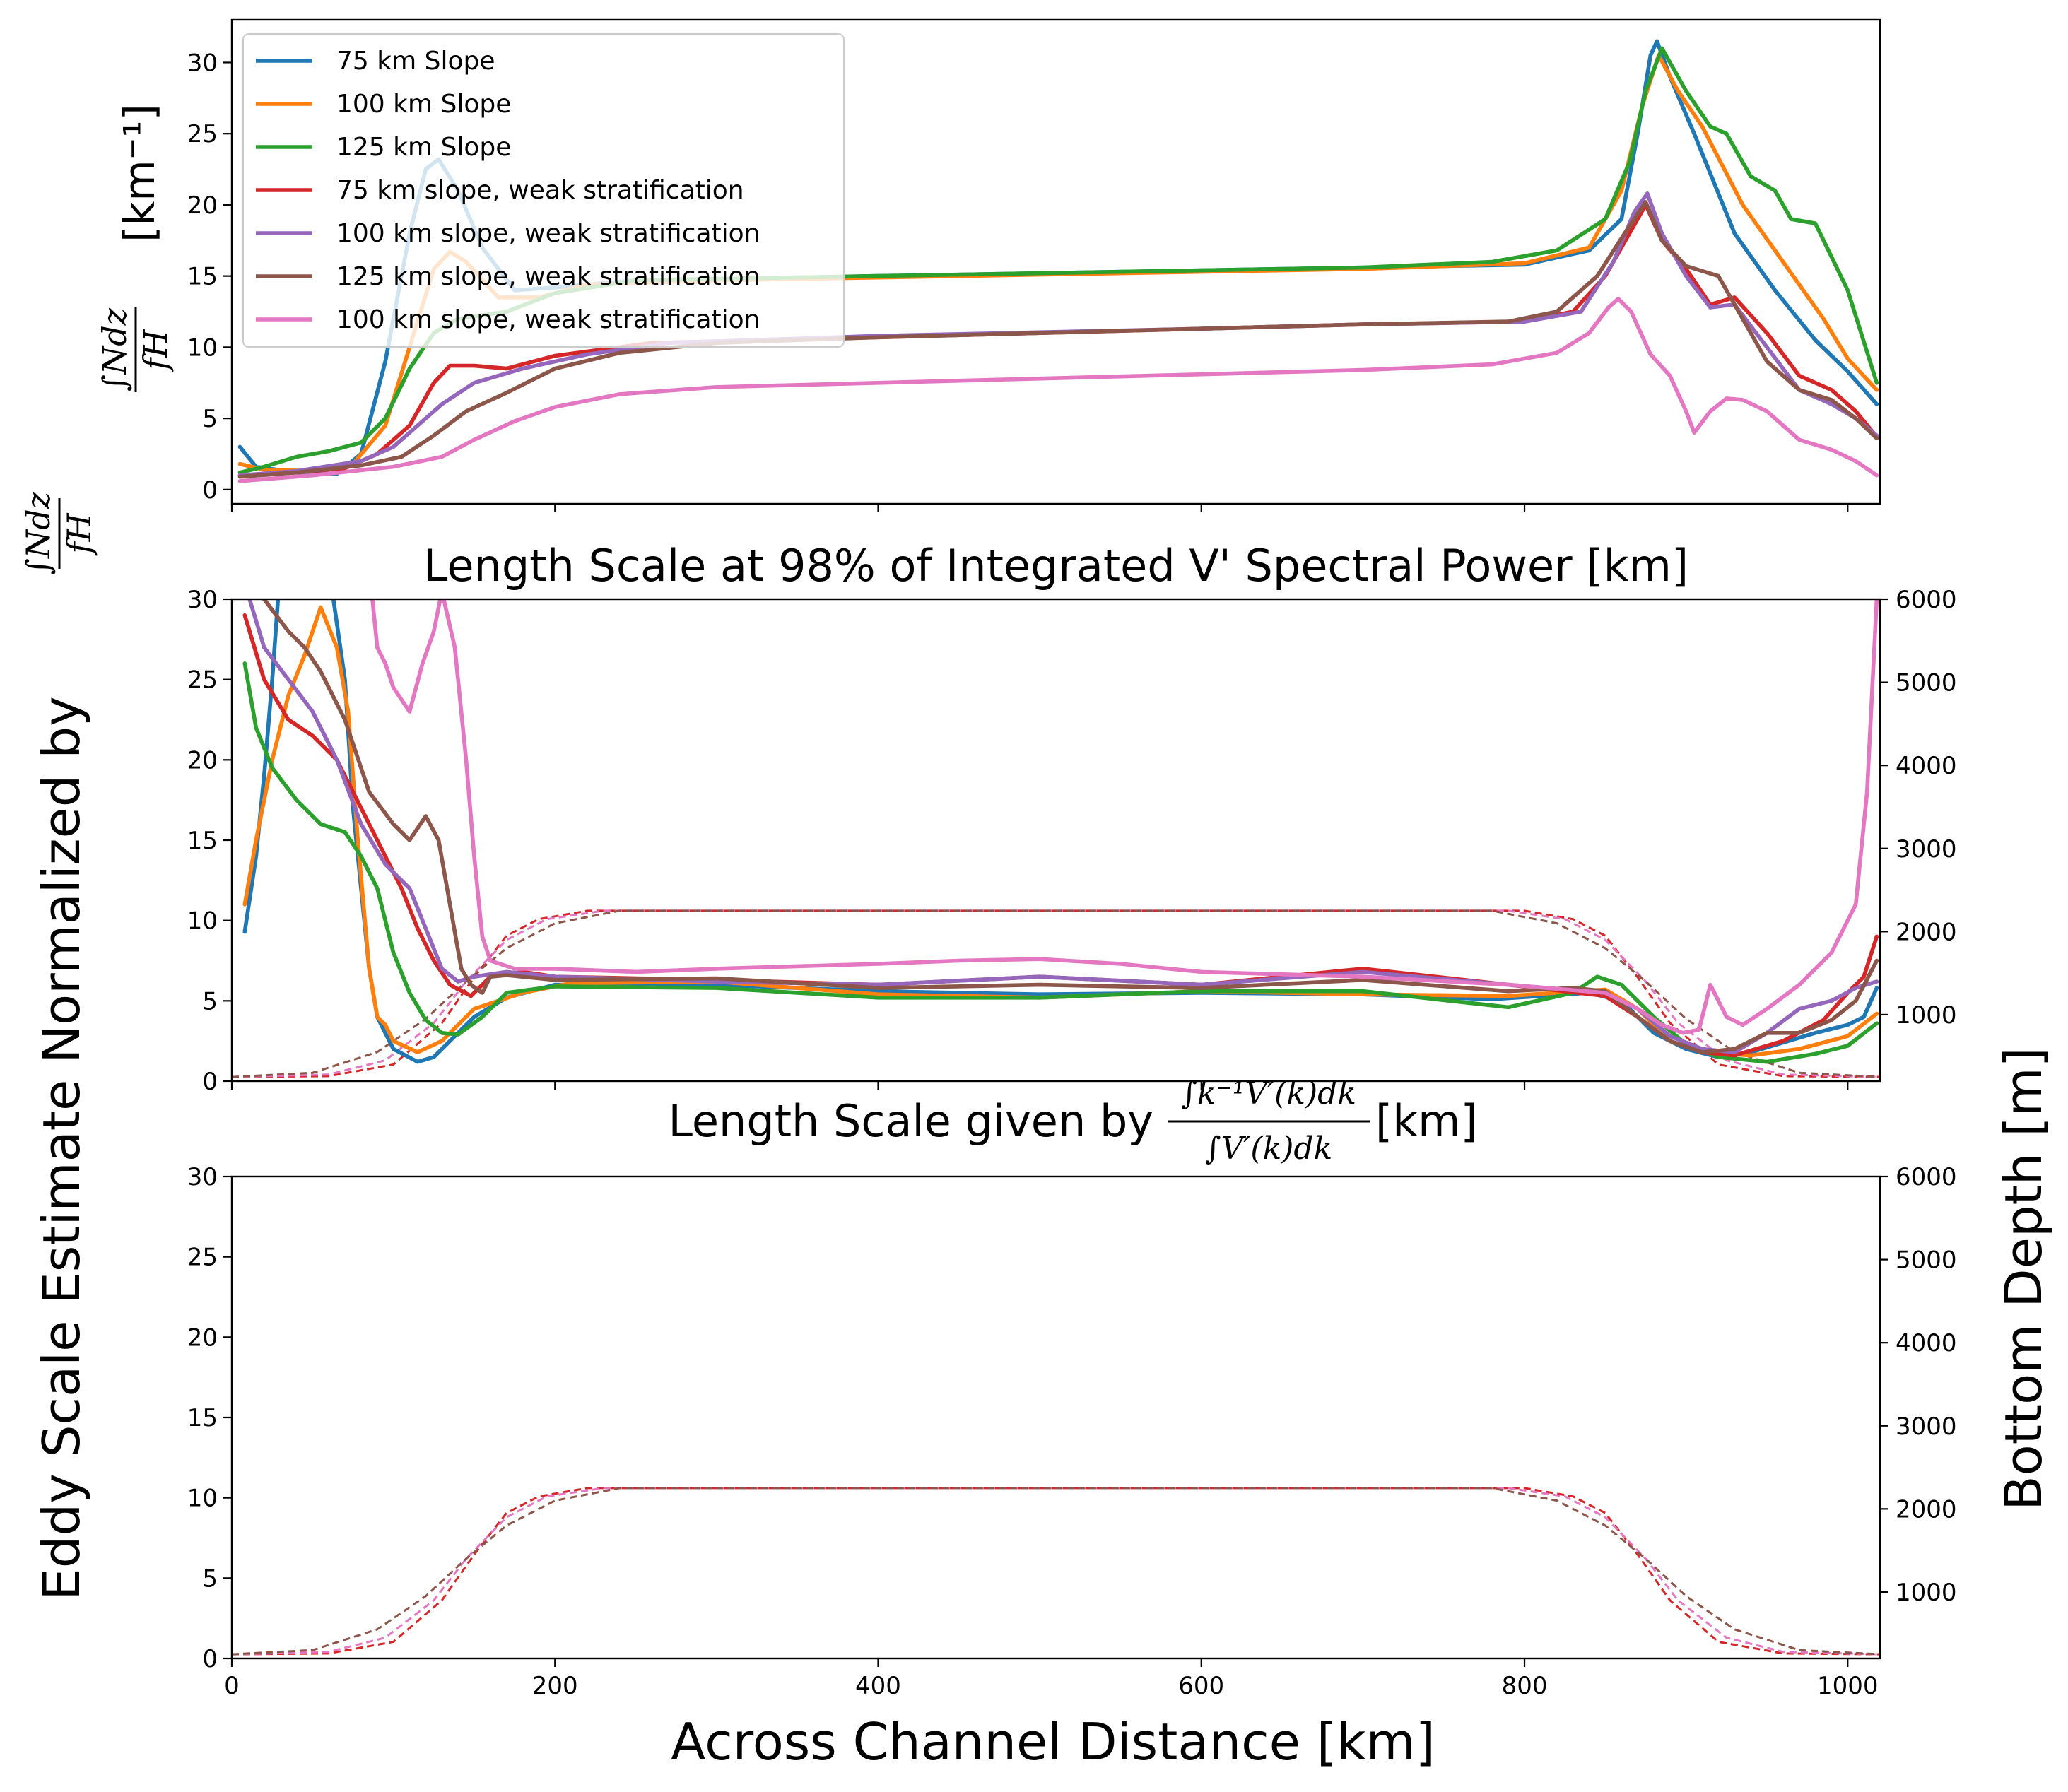  Describe the element at coordinates (2023, 1279) in the screenshot. I see `right-ylabel: Bottom Depth [m]` at that location.